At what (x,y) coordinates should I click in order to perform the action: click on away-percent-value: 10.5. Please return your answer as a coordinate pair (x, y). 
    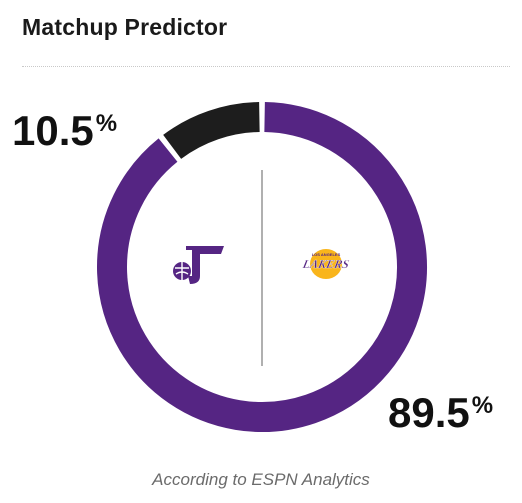
    Looking at the image, I should click on (53, 130).